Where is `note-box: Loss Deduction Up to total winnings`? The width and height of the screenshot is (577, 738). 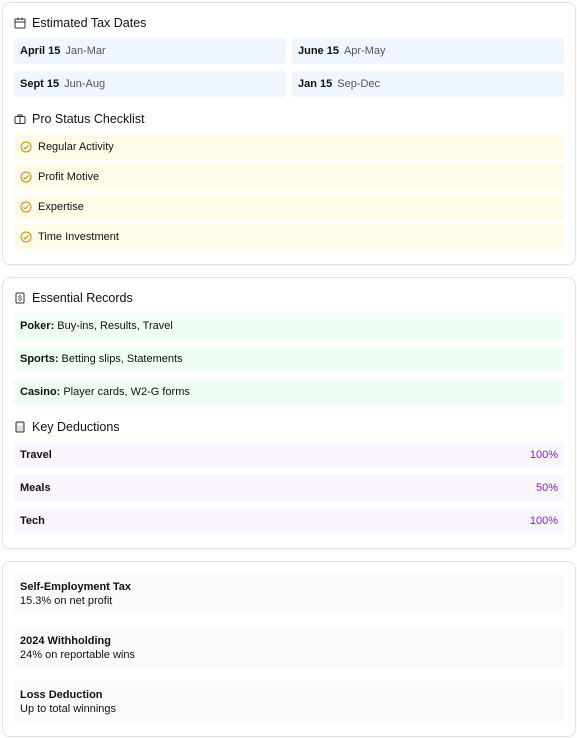 note-box: Loss Deduction Up to total winnings is located at coordinates (289, 701).